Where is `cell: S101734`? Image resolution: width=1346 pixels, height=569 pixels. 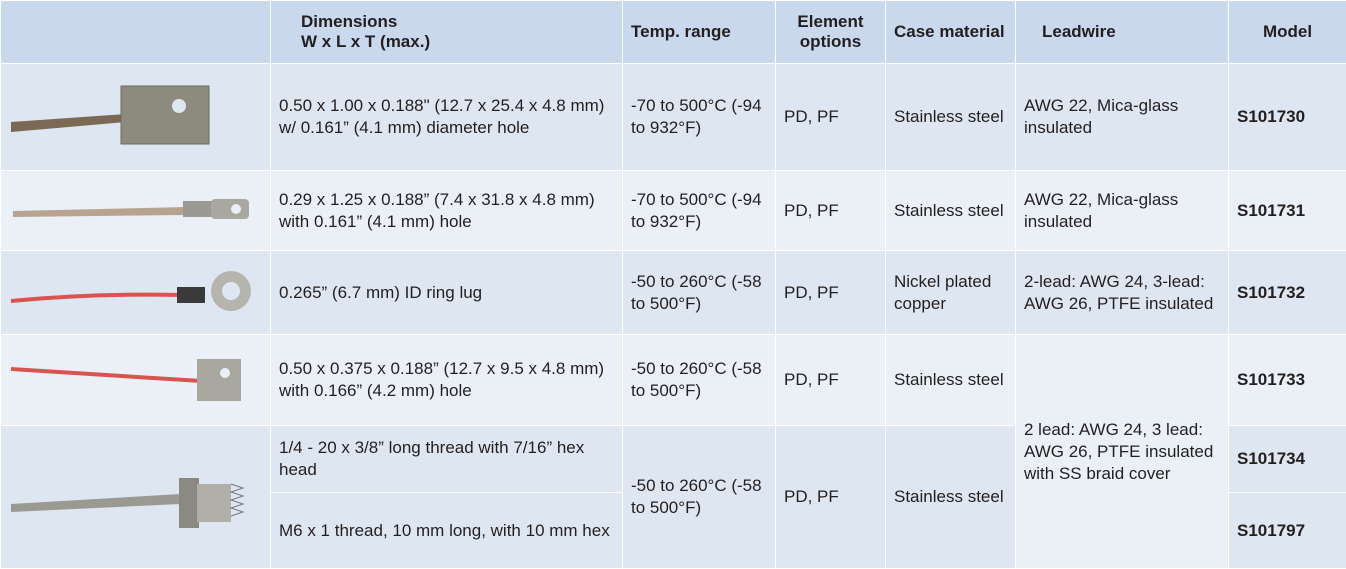
cell: S101734 is located at coordinates (1287, 459).